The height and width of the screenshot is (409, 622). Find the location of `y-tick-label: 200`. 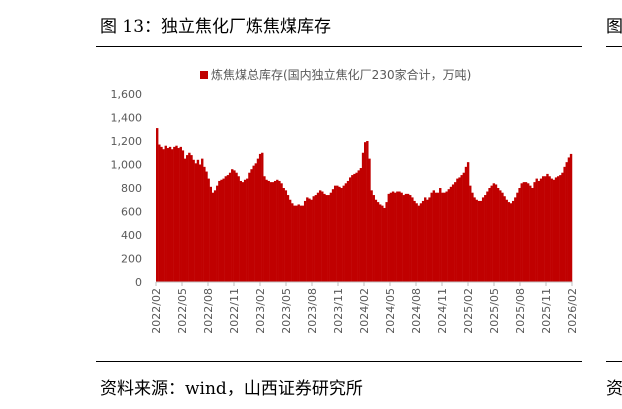

y-tick-label: 200 is located at coordinates (131, 259).